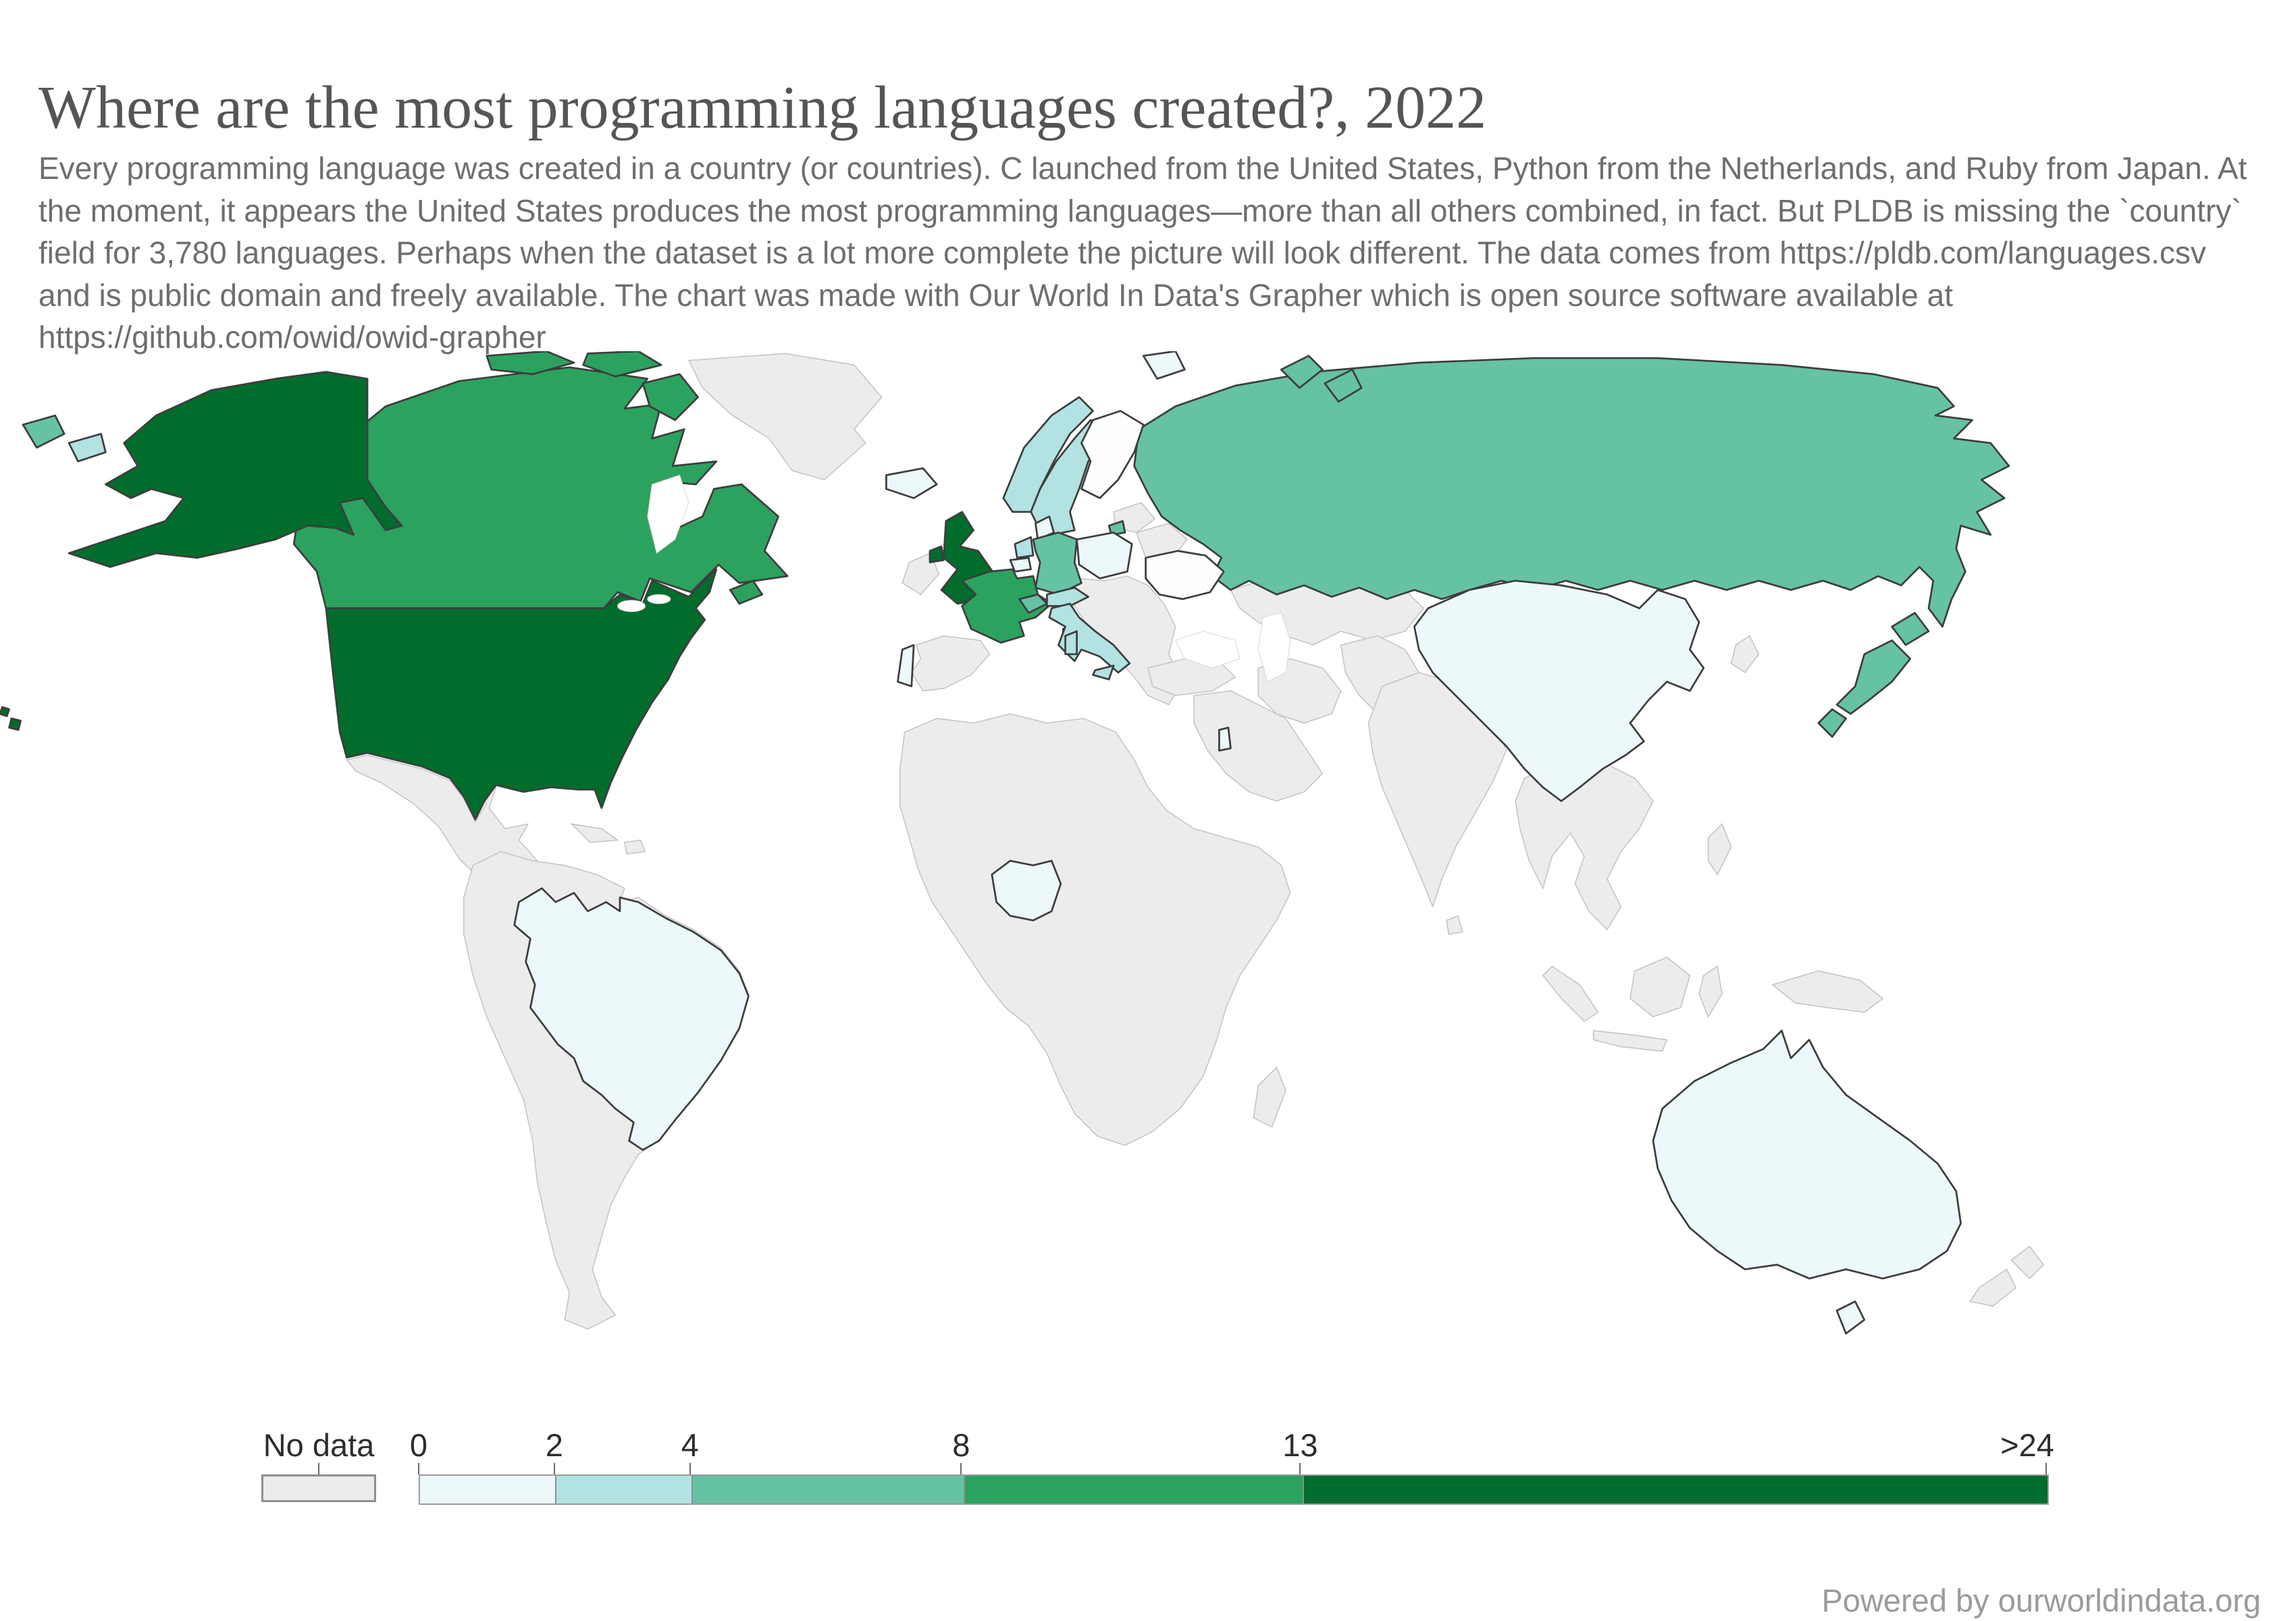 This screenshot has width=2296, height=1621. I want to click on legend-tick-label: 0, so click(419, 1445).